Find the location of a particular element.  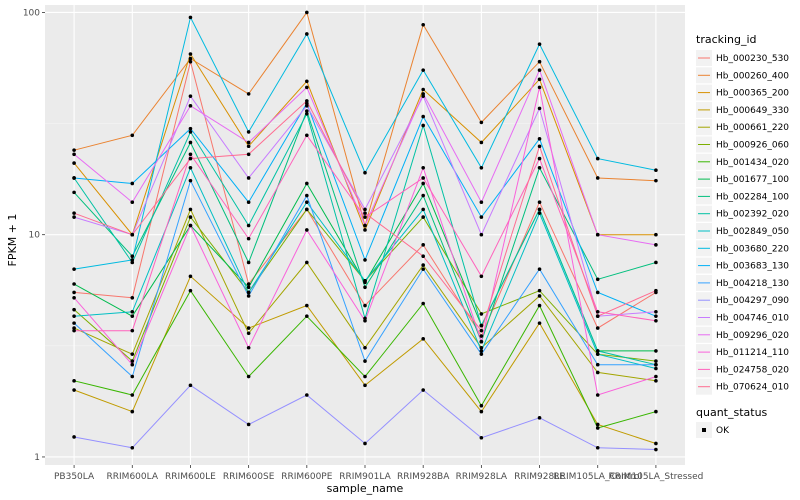

legend-label: Hb_002392_020 is located at coordinates (752, 215).